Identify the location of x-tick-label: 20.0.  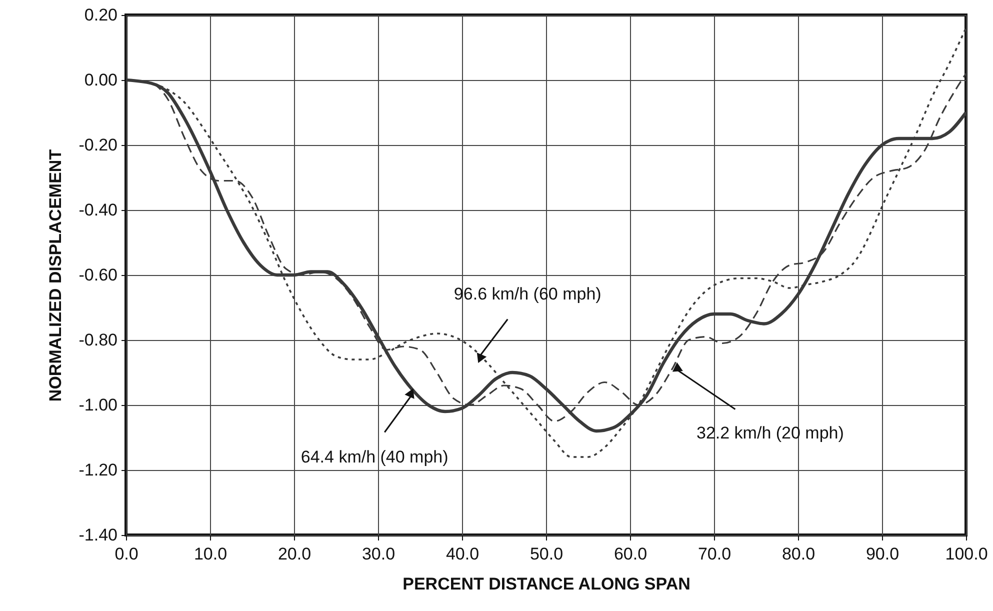
(295, 554).